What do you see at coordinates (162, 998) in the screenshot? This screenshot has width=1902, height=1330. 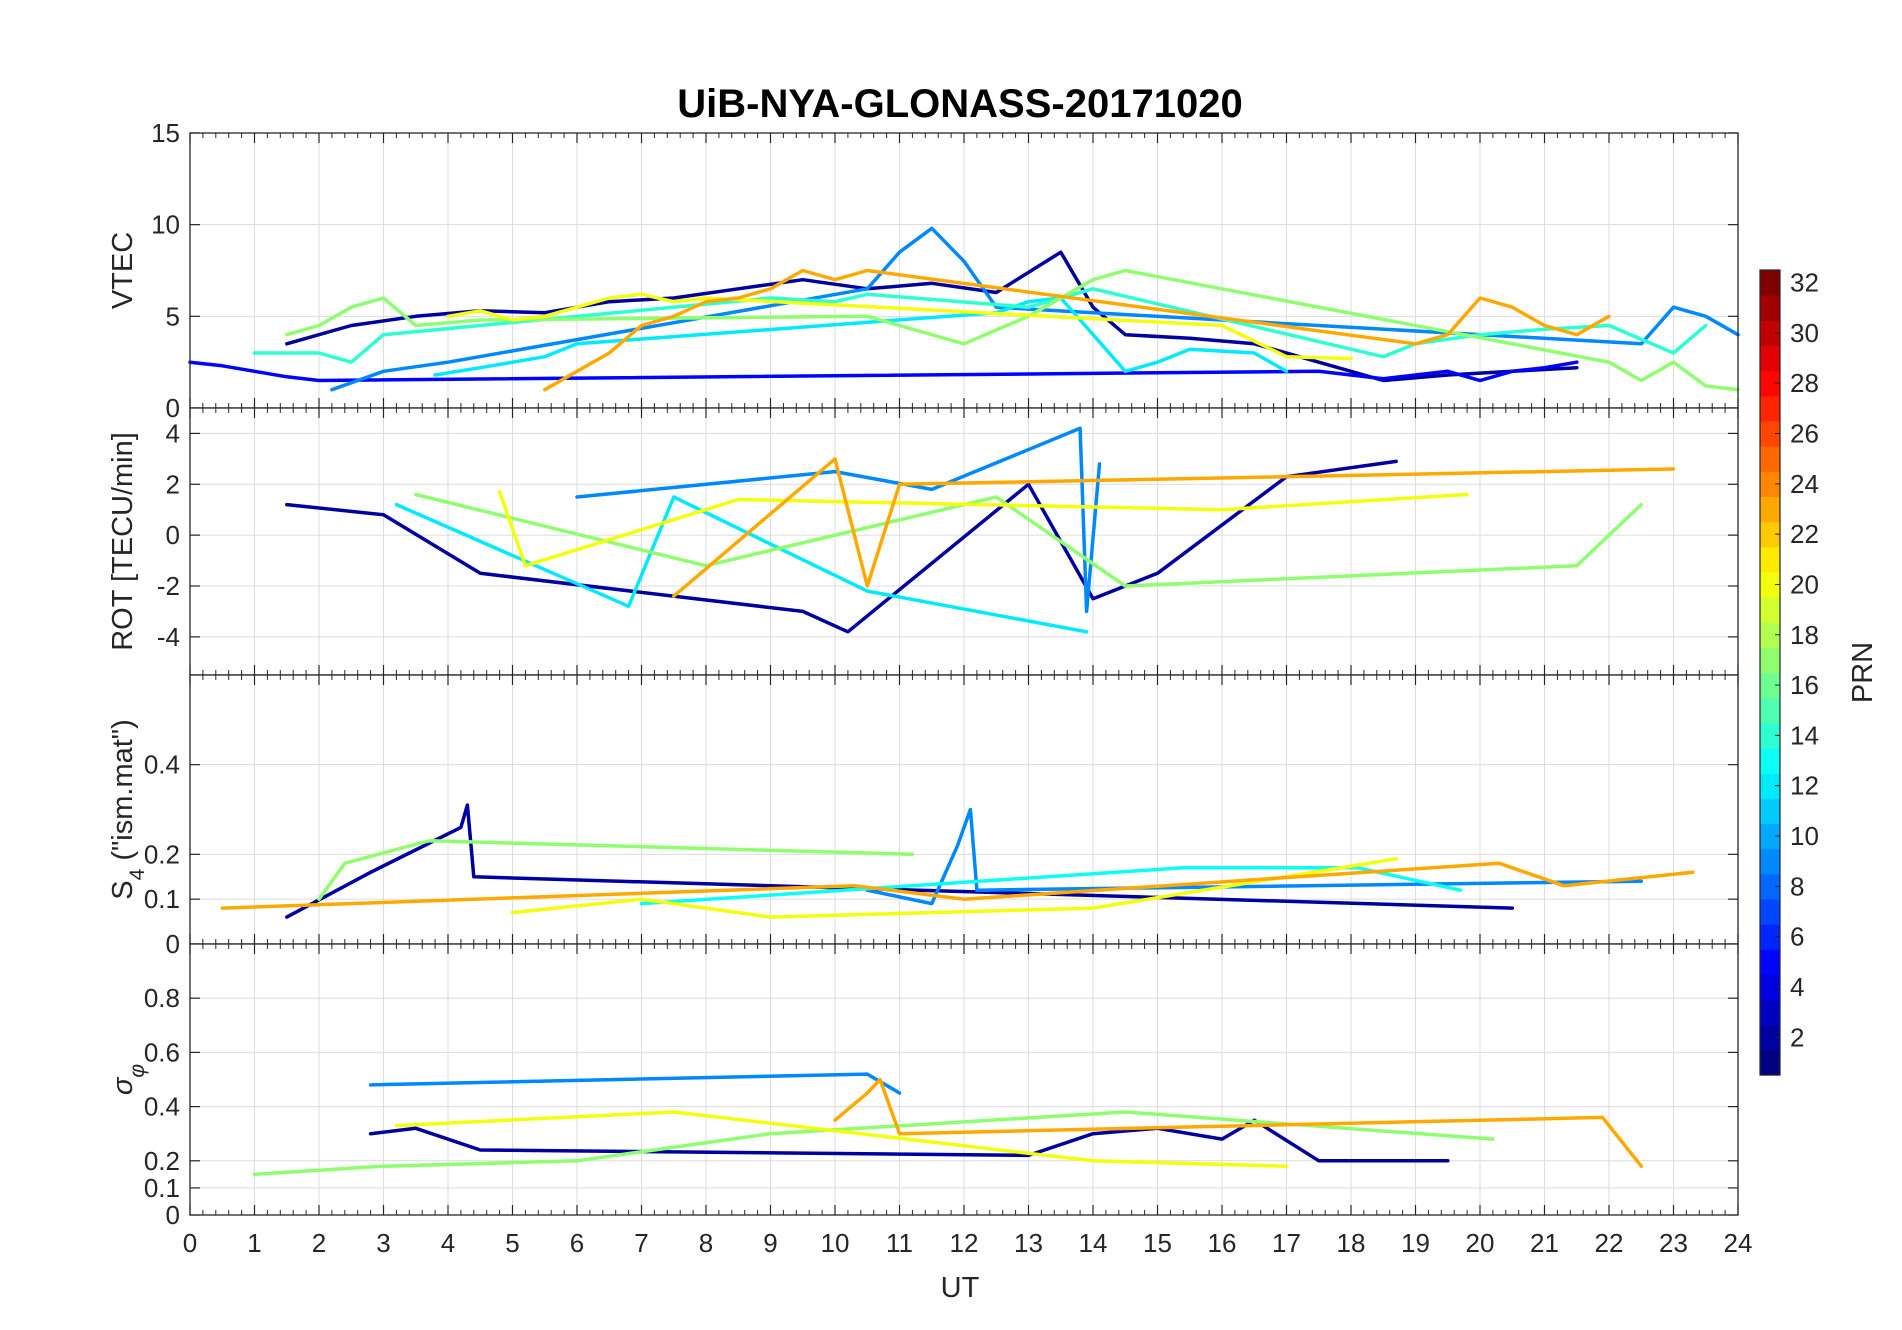 I see `y-tick-label: 0.8` at bounding box center [162, 998].